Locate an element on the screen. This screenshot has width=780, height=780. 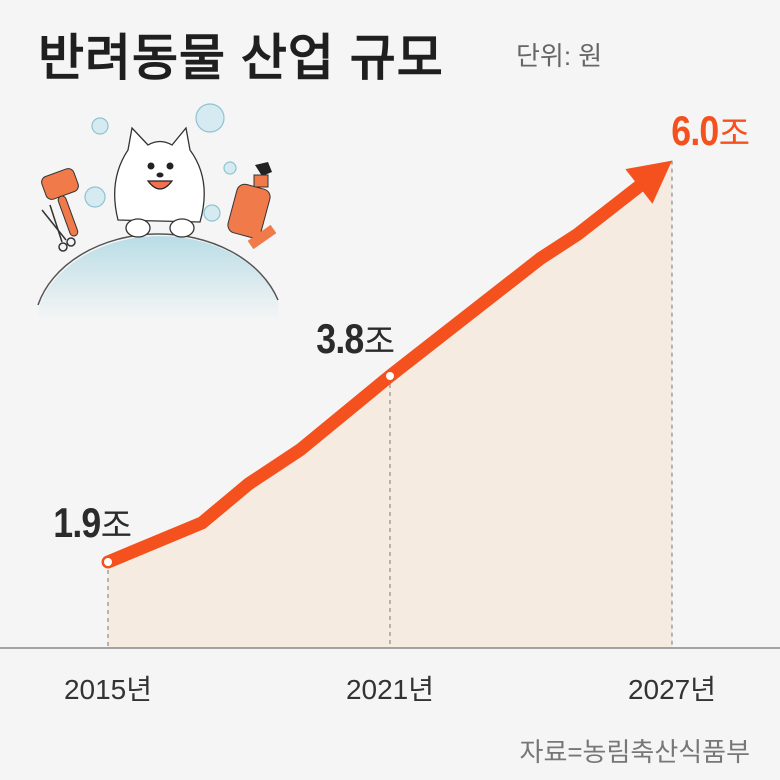
data-label-value: 6.0 is located at coordinates (695, 130).